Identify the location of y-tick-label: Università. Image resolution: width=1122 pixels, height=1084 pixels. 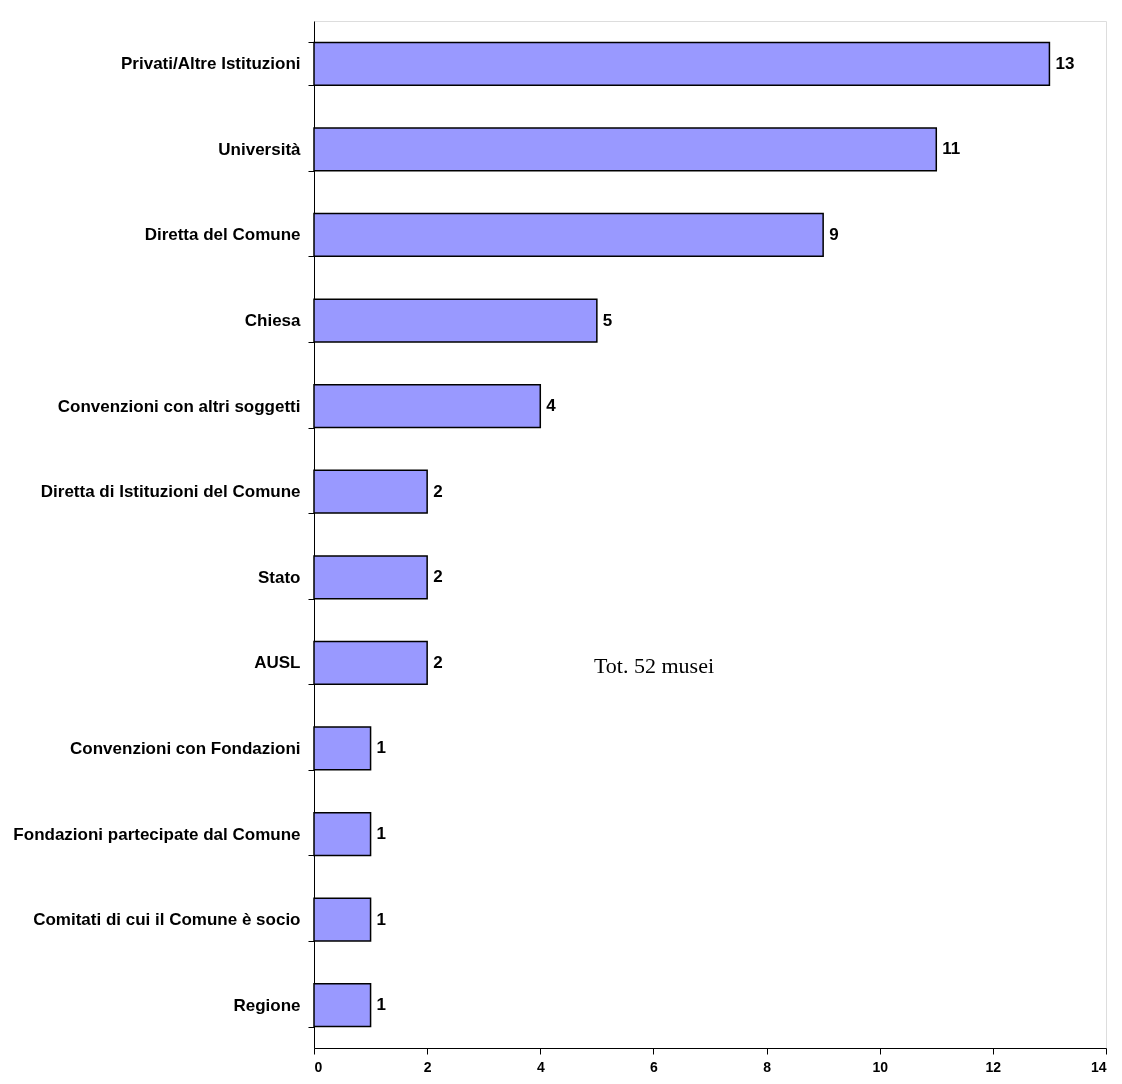
(260, 149).